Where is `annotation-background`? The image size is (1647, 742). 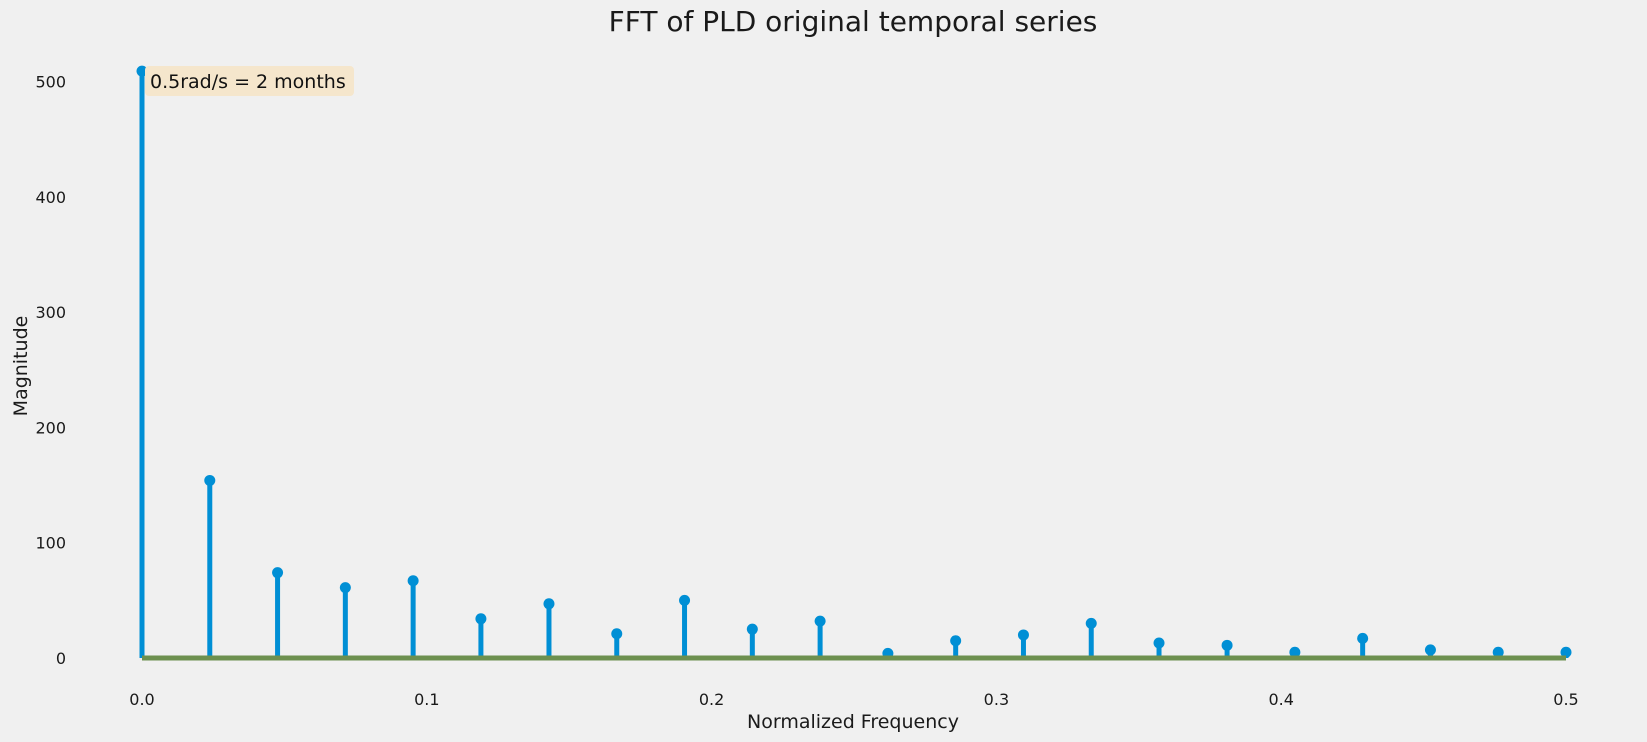 annotation-background is located at coordinates (249, 81).